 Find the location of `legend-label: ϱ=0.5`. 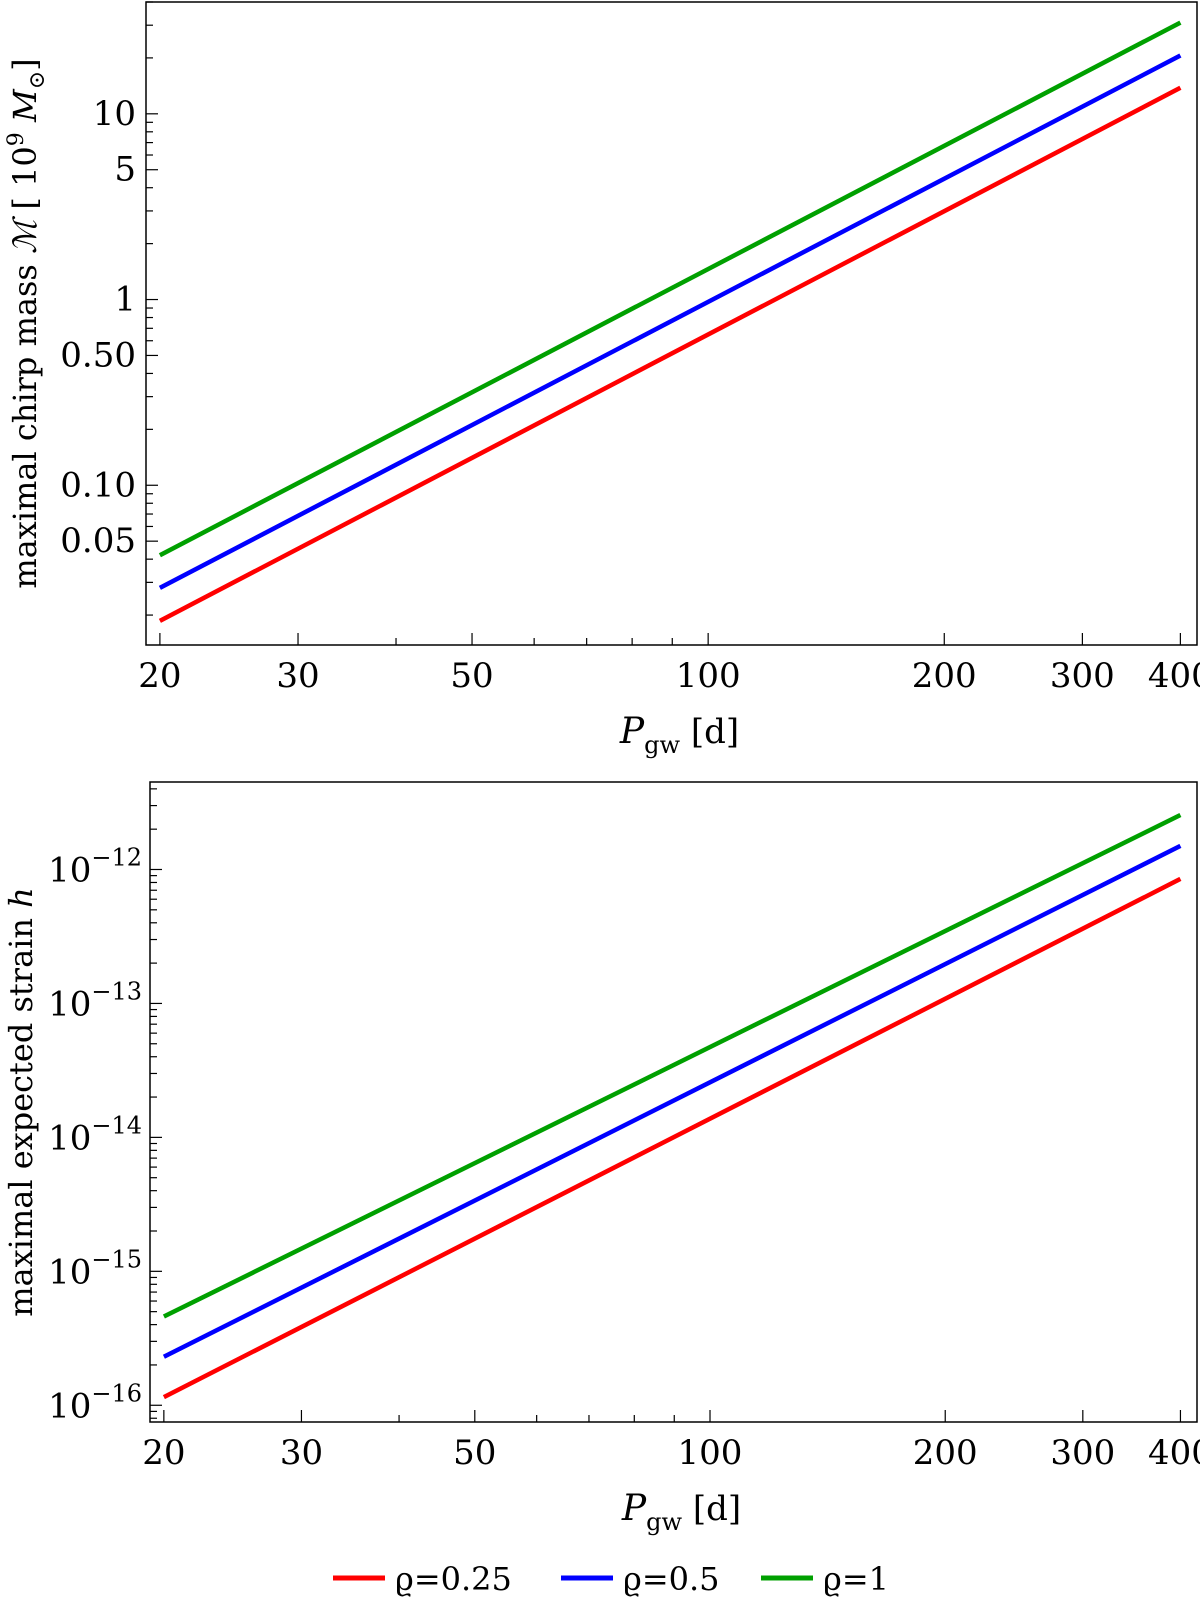

legend-label: ϱ=0.5 is located at coordinates (671, 1579).